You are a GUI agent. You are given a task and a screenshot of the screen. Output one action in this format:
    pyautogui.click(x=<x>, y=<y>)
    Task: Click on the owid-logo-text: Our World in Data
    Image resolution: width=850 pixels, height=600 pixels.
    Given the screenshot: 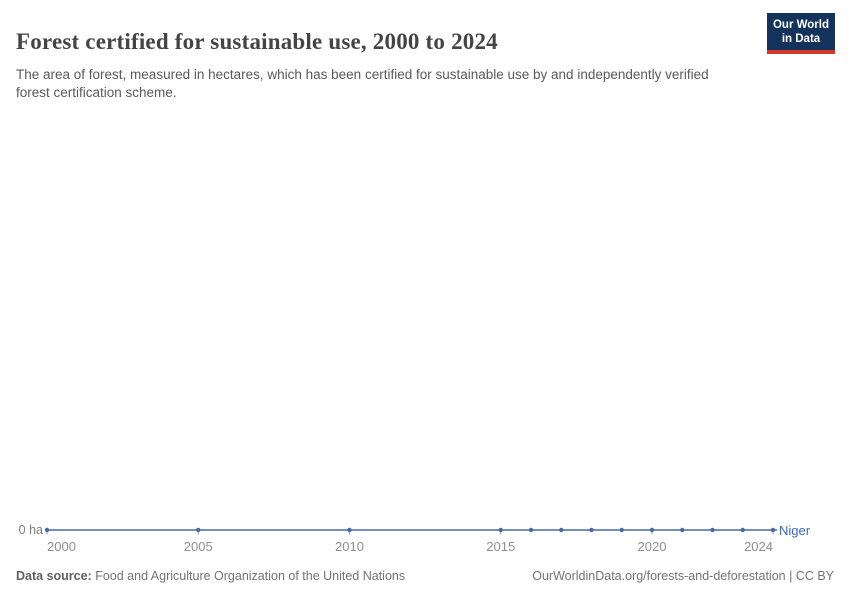 What is the action you would take?
    pyautogui.click(x=801, y=31)
    